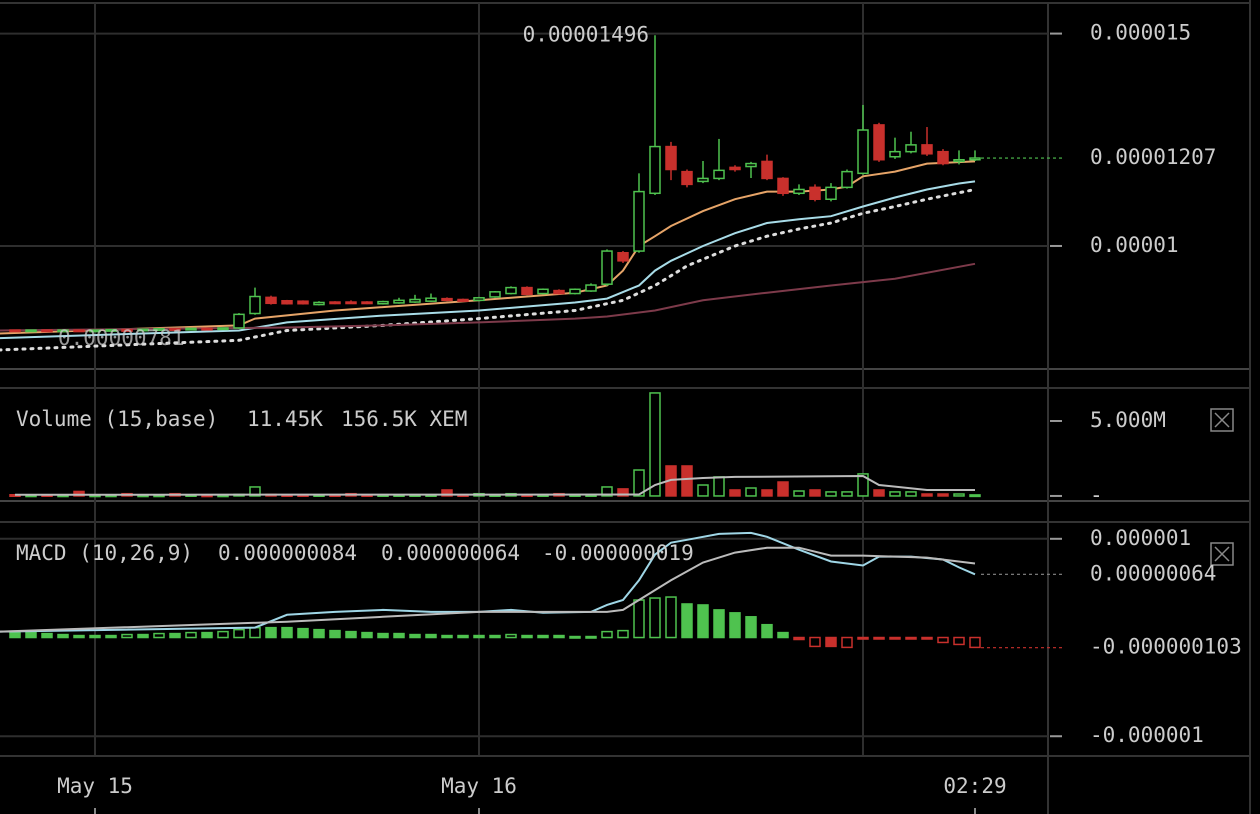 This screenshot has width=1260, height=814. I want to click on y-tick-label: -, so click(1096, 495).